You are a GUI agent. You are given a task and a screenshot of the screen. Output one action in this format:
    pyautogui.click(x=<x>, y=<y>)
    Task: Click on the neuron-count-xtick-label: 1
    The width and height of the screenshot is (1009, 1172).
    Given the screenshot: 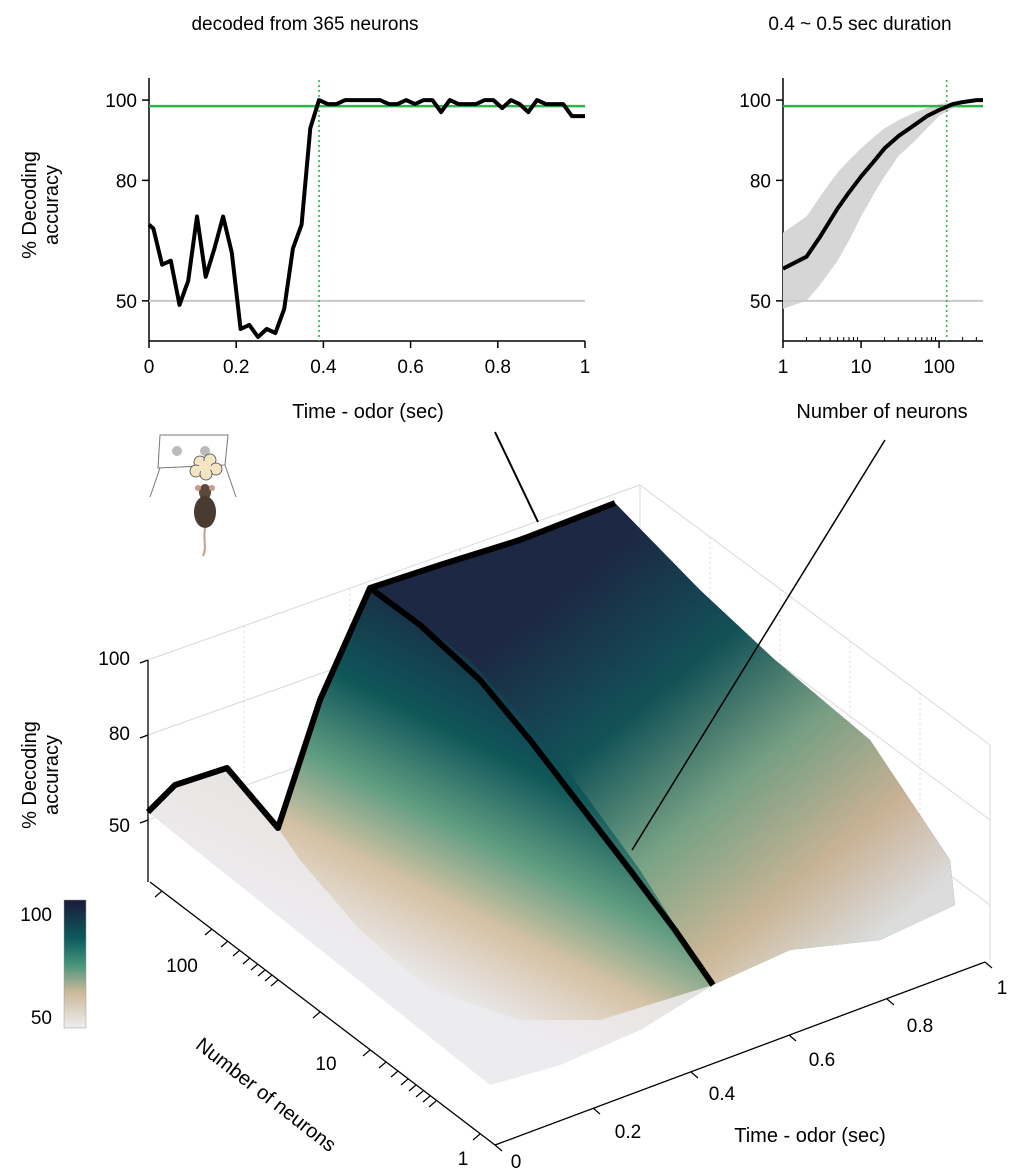 What is the action you would take?
    pyautogui.click(x=783, y=367)
    